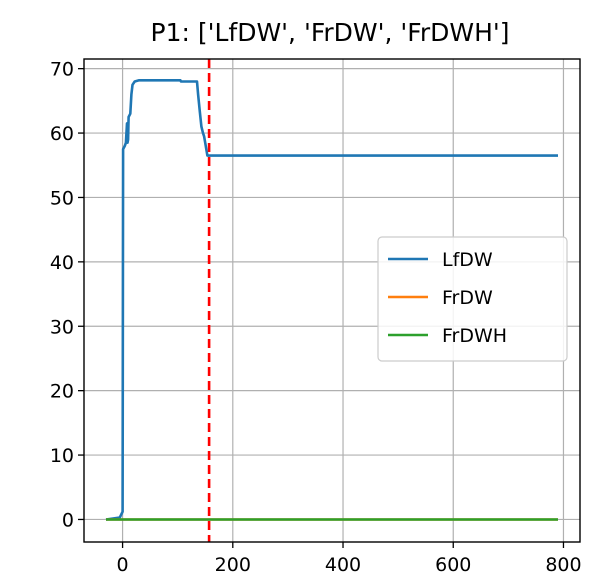 Image resolution: width=595 pixels, height=582 pixels. What do you see at coordinates (233, 565) in the screenshot?
I see `x-tick-label: 200` at bounding box center [233, 565].